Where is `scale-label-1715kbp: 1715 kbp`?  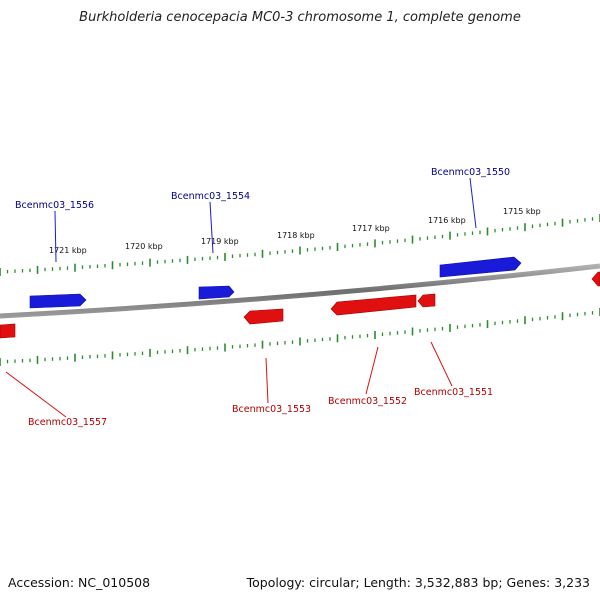 scale-label-1715kbp: 1715 kbp is located at coordinates (522, 211).